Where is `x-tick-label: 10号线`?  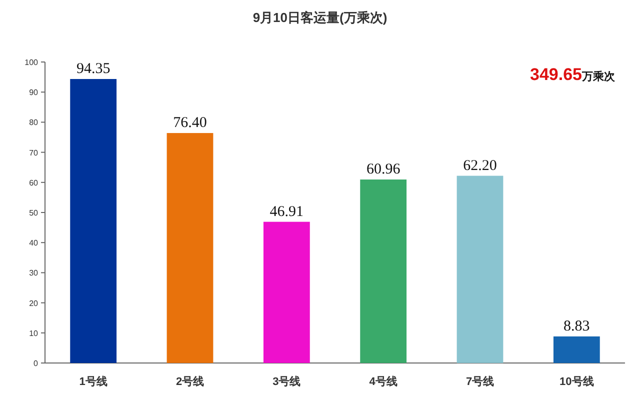 x-tick-label: 10号线 is located at coordinates (577, 381).